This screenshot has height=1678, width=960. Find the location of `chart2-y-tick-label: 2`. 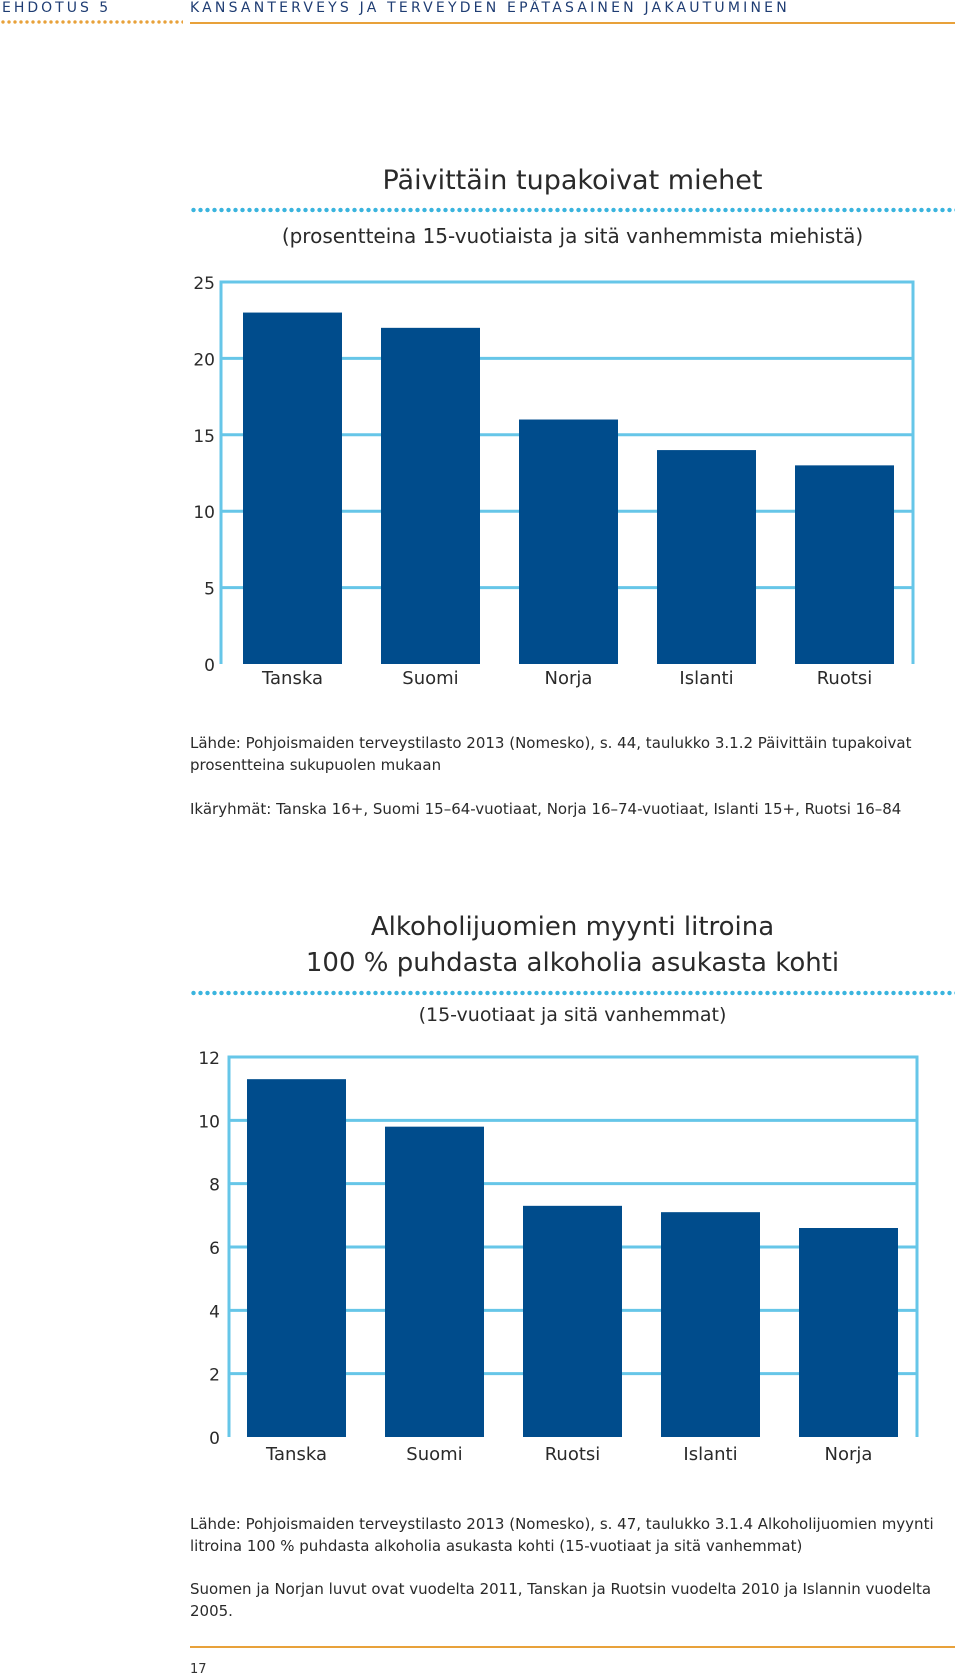

chart2-y-tick-label: 2 is located at coordinates (214, 1376).